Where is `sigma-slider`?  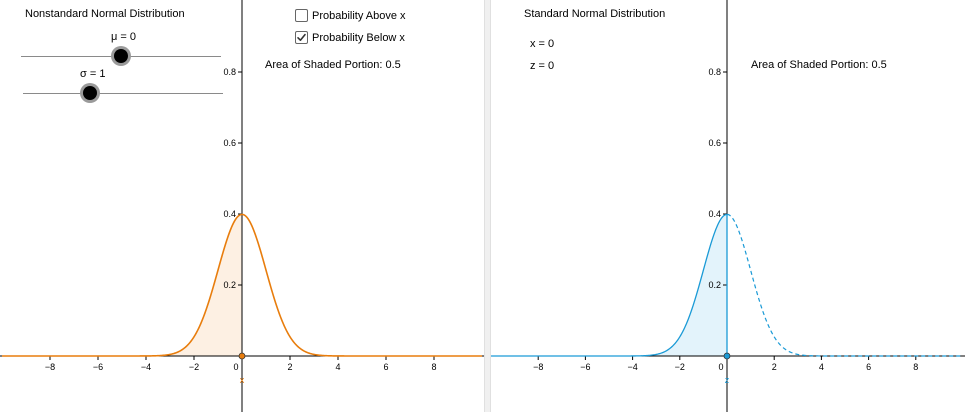 sigma-slider is located at coordinates (123, 93).